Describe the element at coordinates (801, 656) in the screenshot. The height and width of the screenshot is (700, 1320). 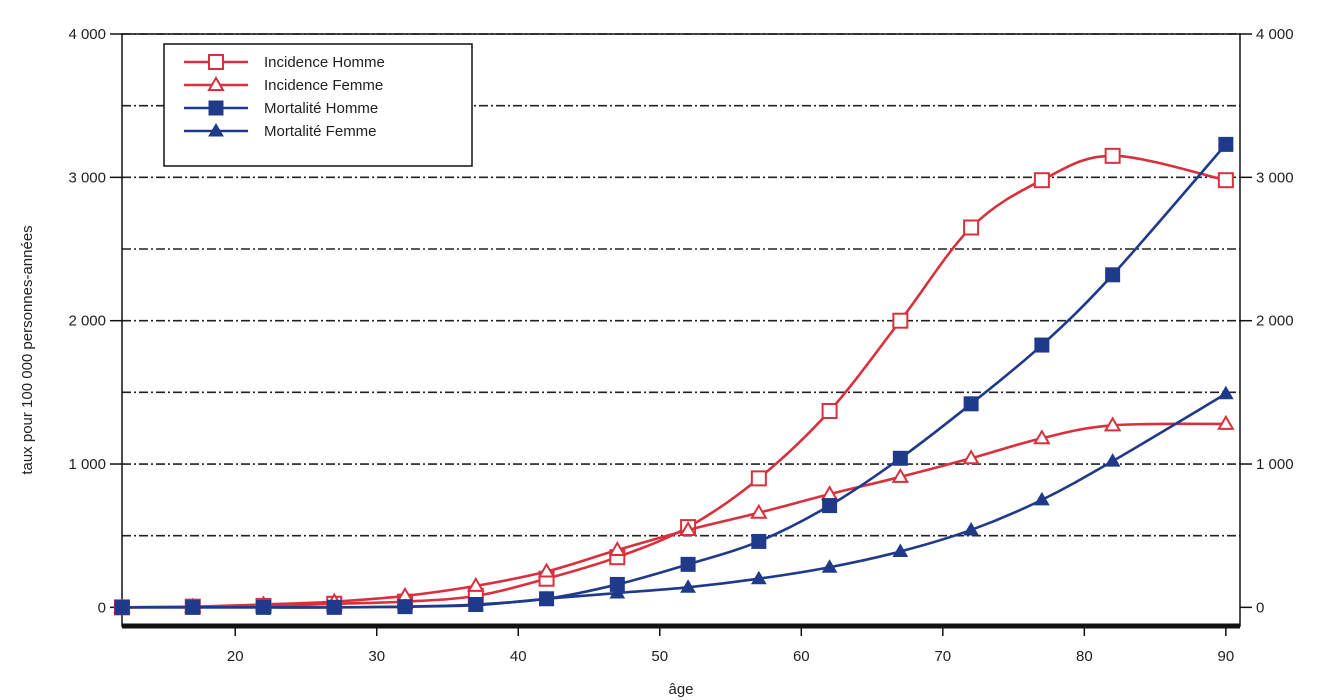
I see `x-tick-label: 60` at that location.